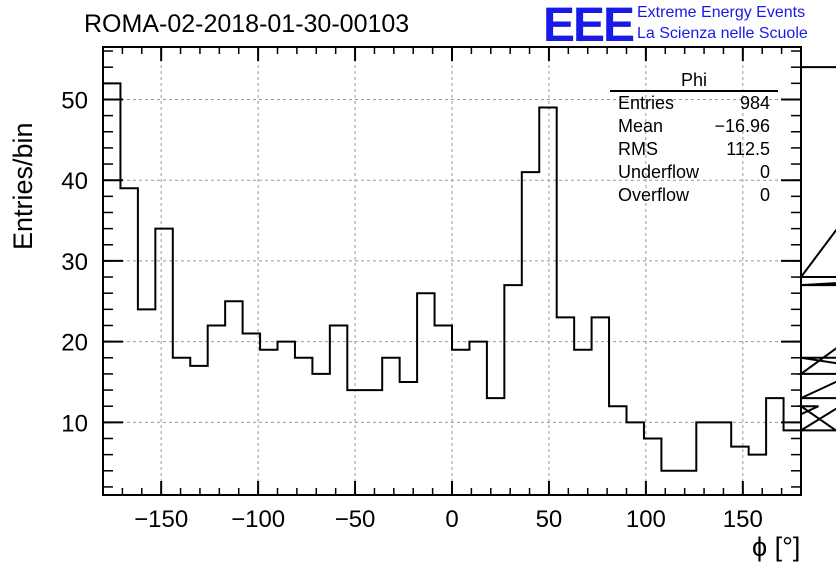 Image resolution: width=836 pixels, height=572 pixels. I want to click on stats-row-rms: RMS 112.5, so click(694, 149).